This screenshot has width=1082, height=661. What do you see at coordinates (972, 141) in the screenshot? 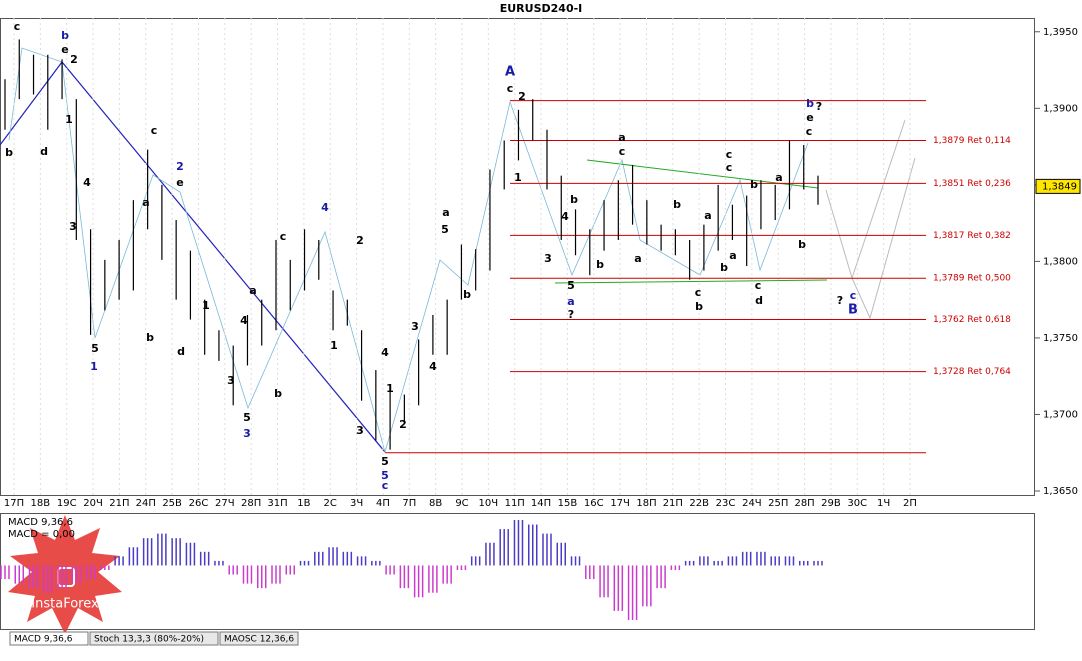
I see `retracement-label: 1,3879 Ret 0,114` at bounding box center [972, 141].